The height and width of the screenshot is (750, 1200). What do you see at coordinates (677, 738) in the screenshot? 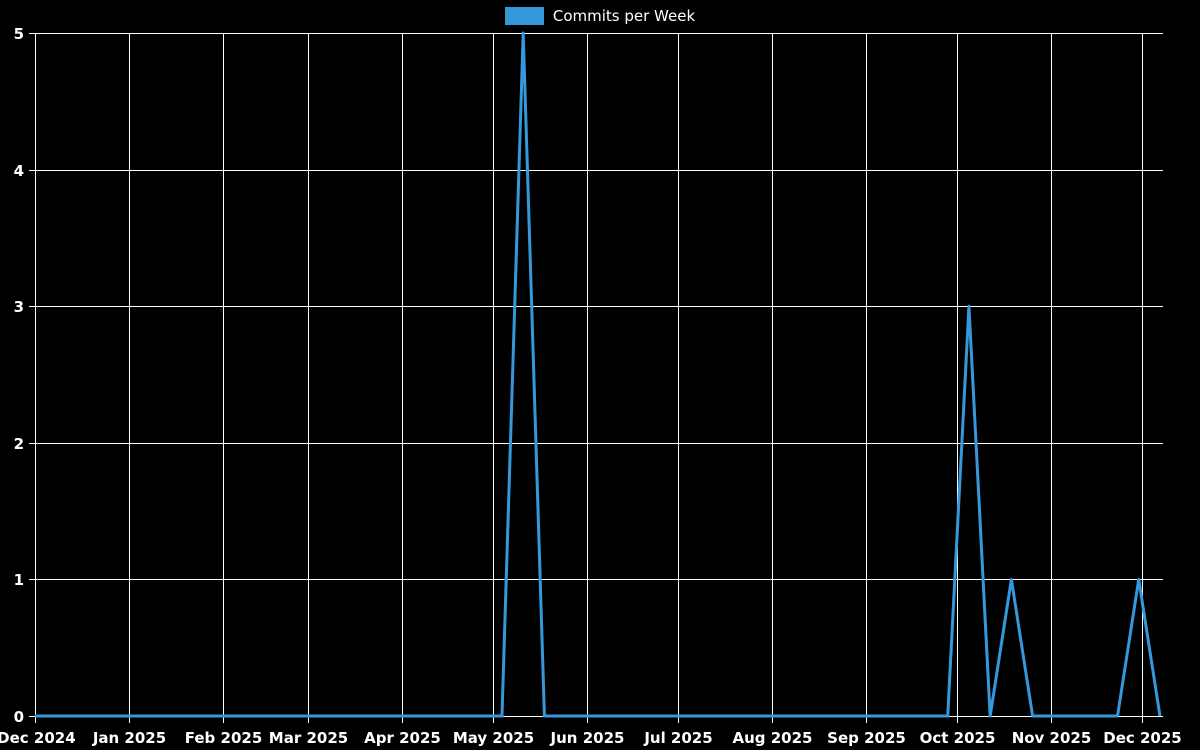
I see `x-tick-label: Jul 2025` at bounding box center [677, 738].